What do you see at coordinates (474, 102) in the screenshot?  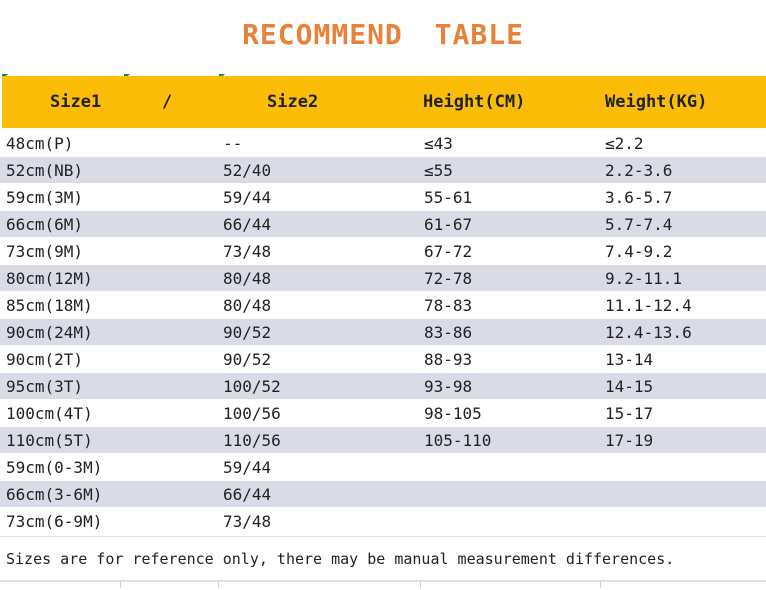 I see `header-height: Height(CM)` at bounding box center [474, 102].